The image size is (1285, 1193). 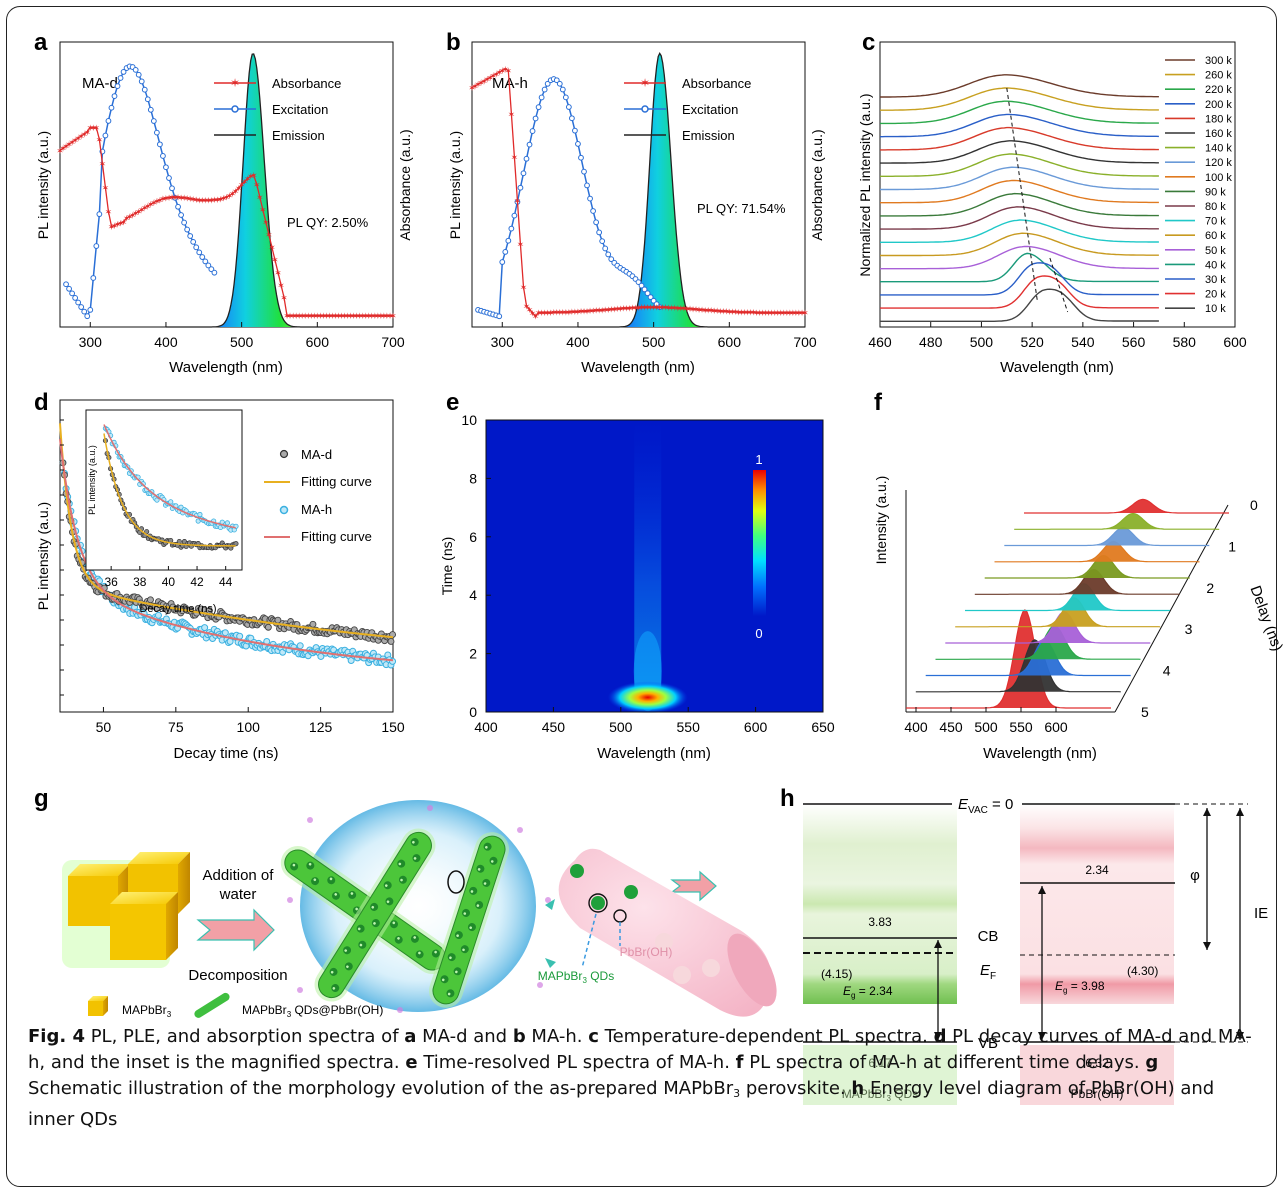 I want to click on panel-d-plot-area, so click(x=228, y=557).